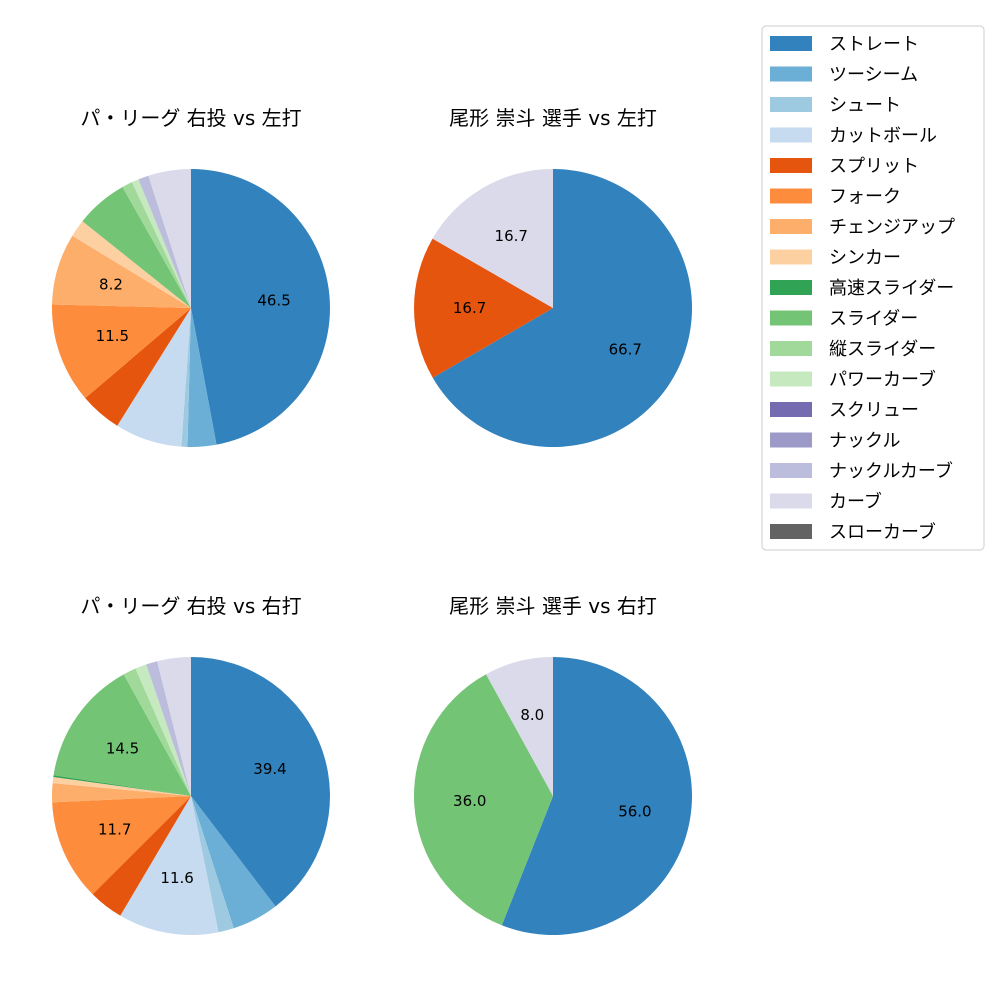  What do you see at coordinates (111, 284) in the screenshot?
I see `slice-value-label: 8.2` at bounding box center [111, 284].